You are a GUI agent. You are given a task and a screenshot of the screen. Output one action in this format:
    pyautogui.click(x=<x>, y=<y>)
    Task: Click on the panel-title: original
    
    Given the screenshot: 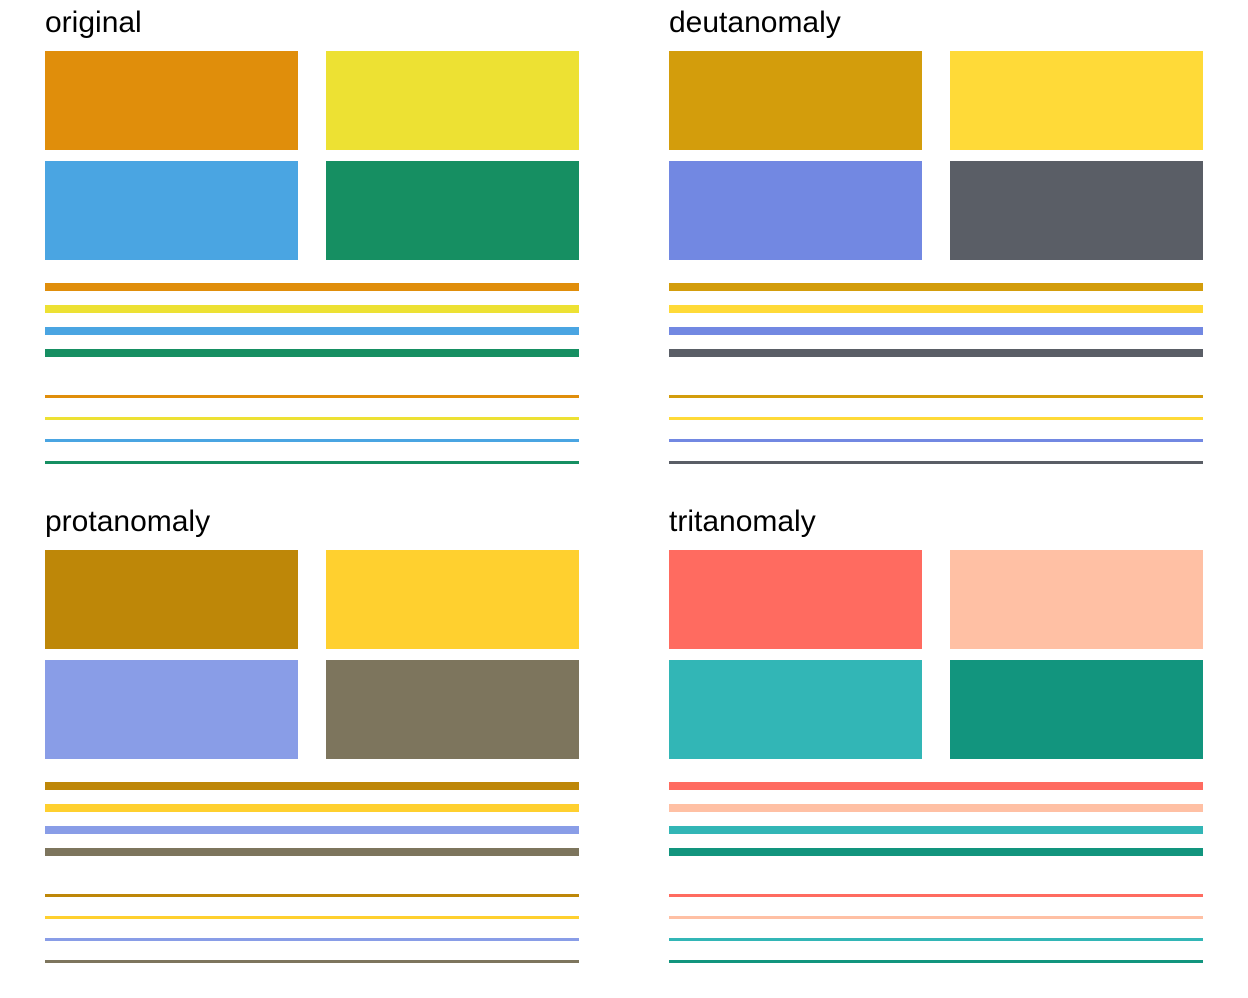 What is the action you would take?
    pyautogui.click(x=93, y=22)
    